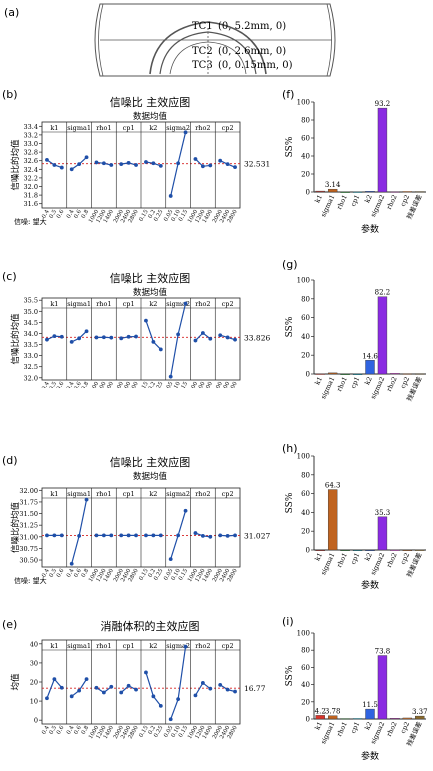 The height and width of the screenshot is (771, 433). Describe the element at coordinates (15, 528) in the screenshot. I see `y-axis-label: 信噪比的均值` at that location.